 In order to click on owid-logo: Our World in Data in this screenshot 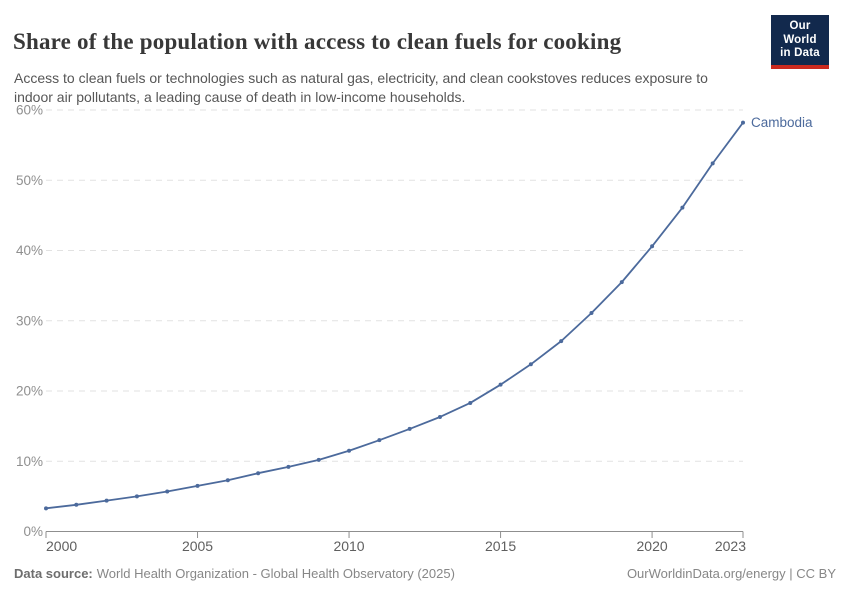, I will do `click(800, 42)`.